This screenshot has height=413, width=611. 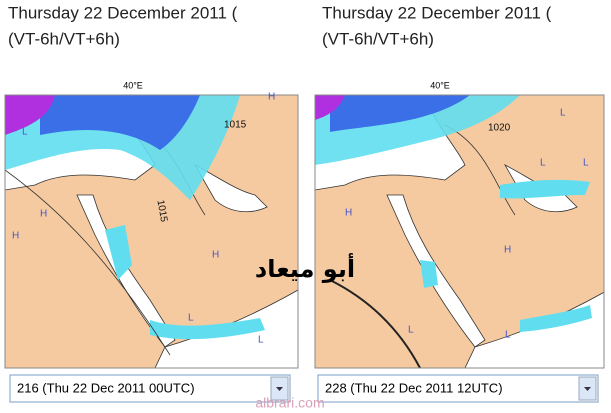 I want to click on isobar-label: 1020, so click(x=499, y=128).